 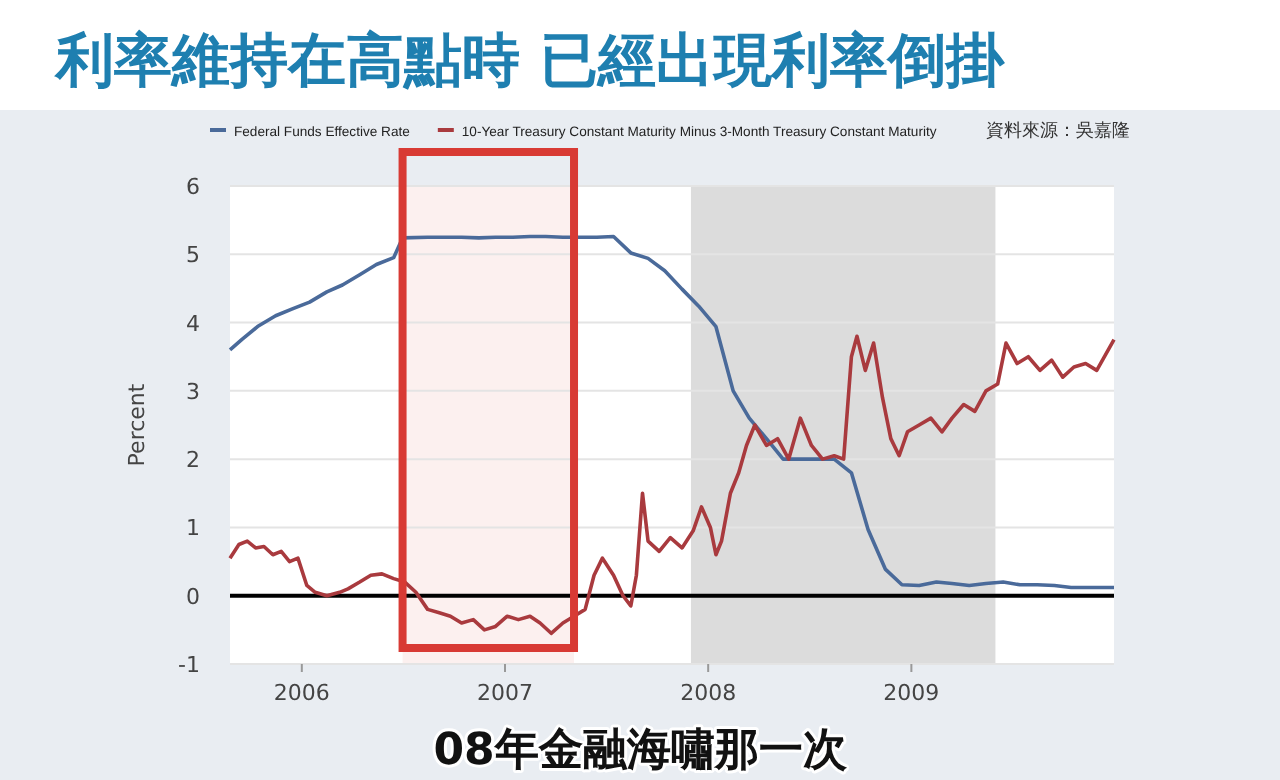 I want to click on ytick: 4, so click(x=193, y=323).